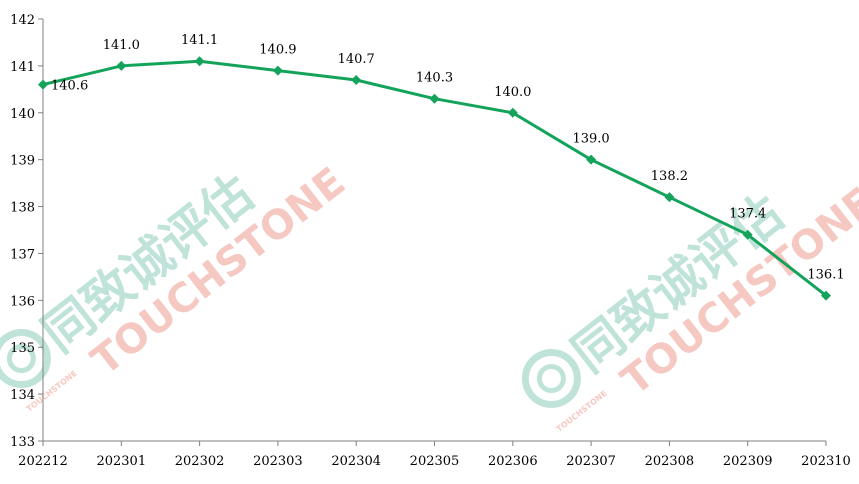  Describe the element at coordinates (22, 254) in the screenshot. I see `y-tick-label: 137` at that location.